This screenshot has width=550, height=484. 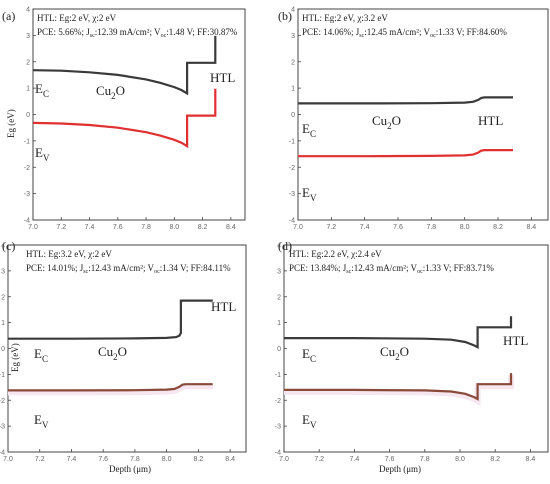 What do you see at coordinates (293, 115) in the screenshot?
I see `panel-b-ytick-label-4: 0` at bounding box center [293, 115].